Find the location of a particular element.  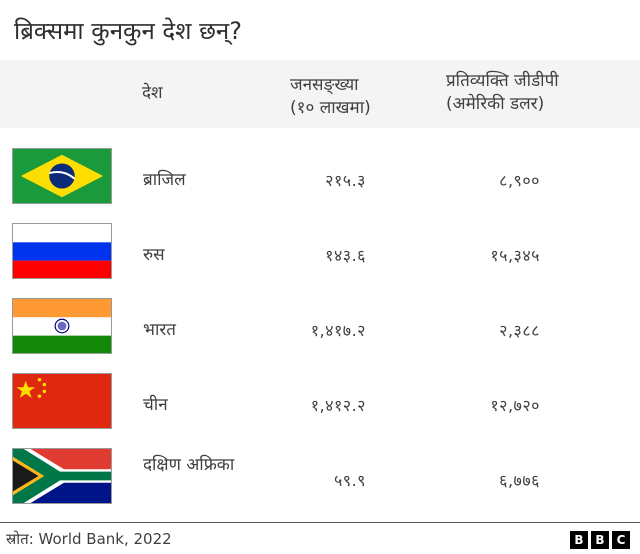

country-name: दक्षिण अफ्रिका is located at coordinates (189, 465).